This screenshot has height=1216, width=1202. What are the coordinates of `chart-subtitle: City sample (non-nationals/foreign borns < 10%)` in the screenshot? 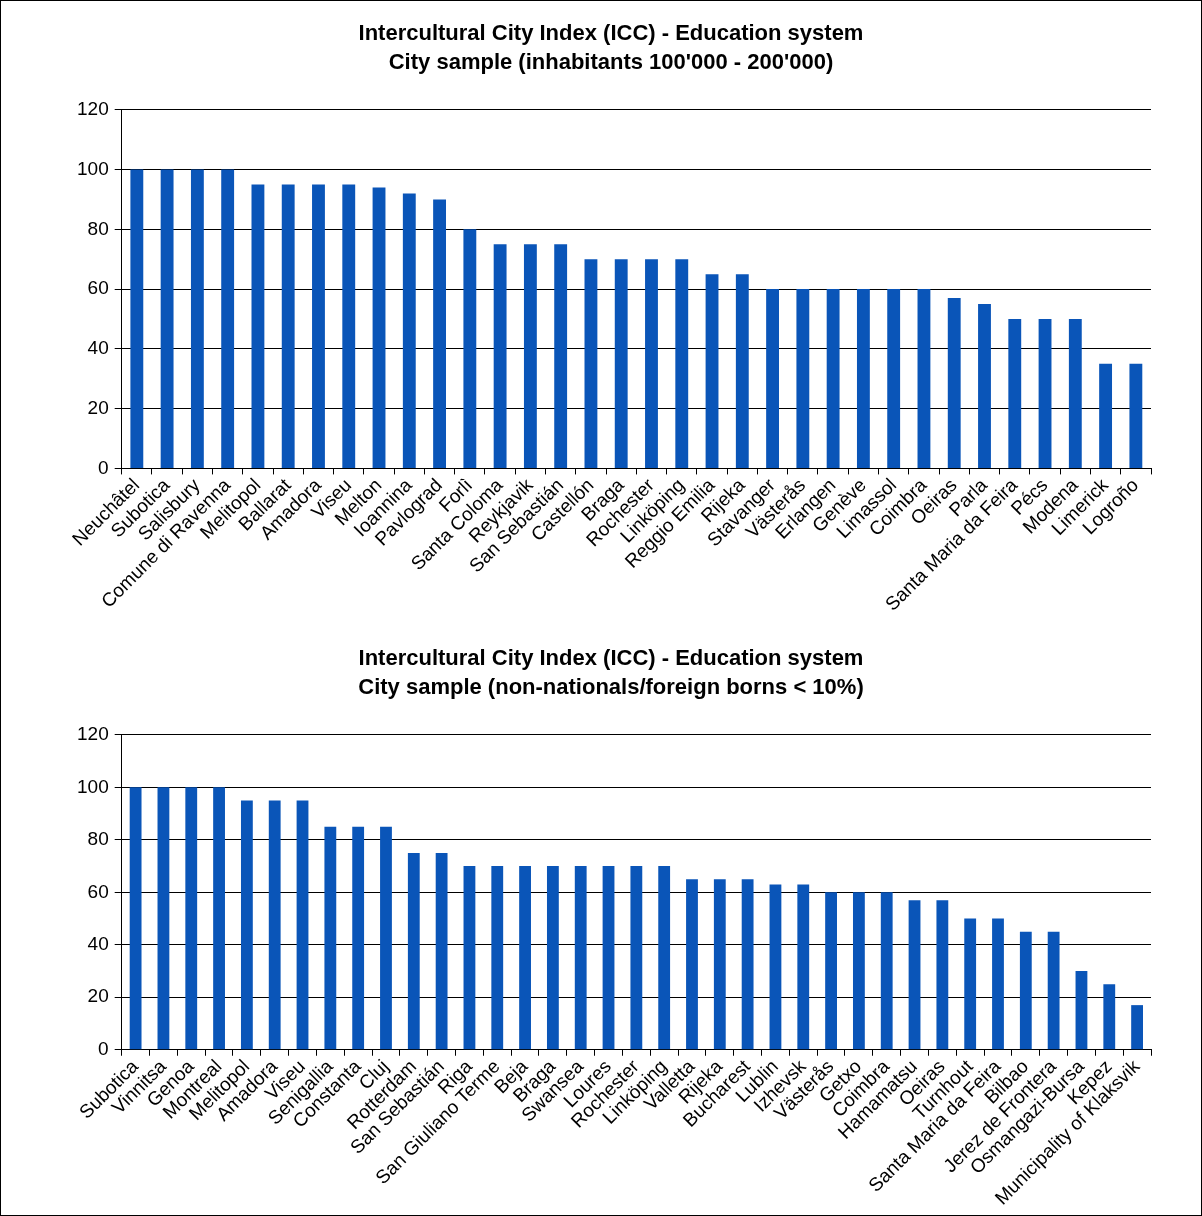 It's located at (611, 686).